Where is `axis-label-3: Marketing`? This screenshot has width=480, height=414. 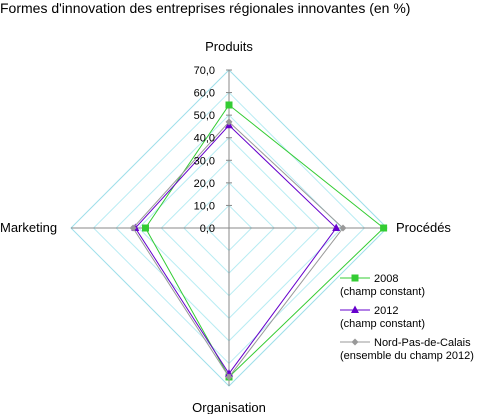
axis-label-3: Marketing is located at coordinates (28, 227).